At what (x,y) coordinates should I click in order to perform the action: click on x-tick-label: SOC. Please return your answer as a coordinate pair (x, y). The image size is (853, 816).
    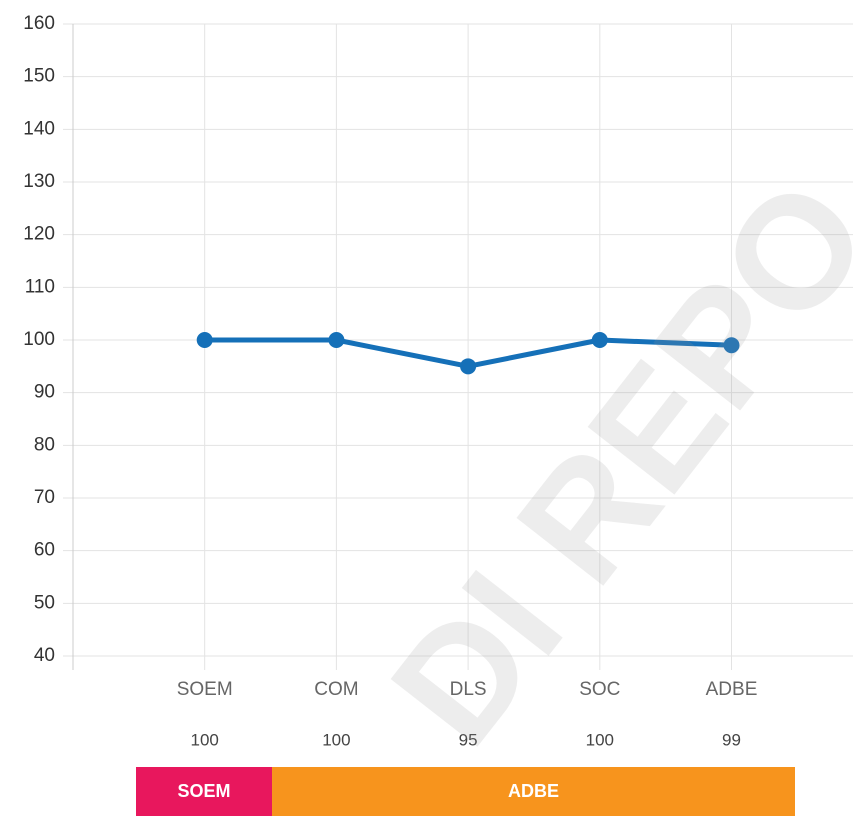
    Looking at the image, I should click on (599, 689).